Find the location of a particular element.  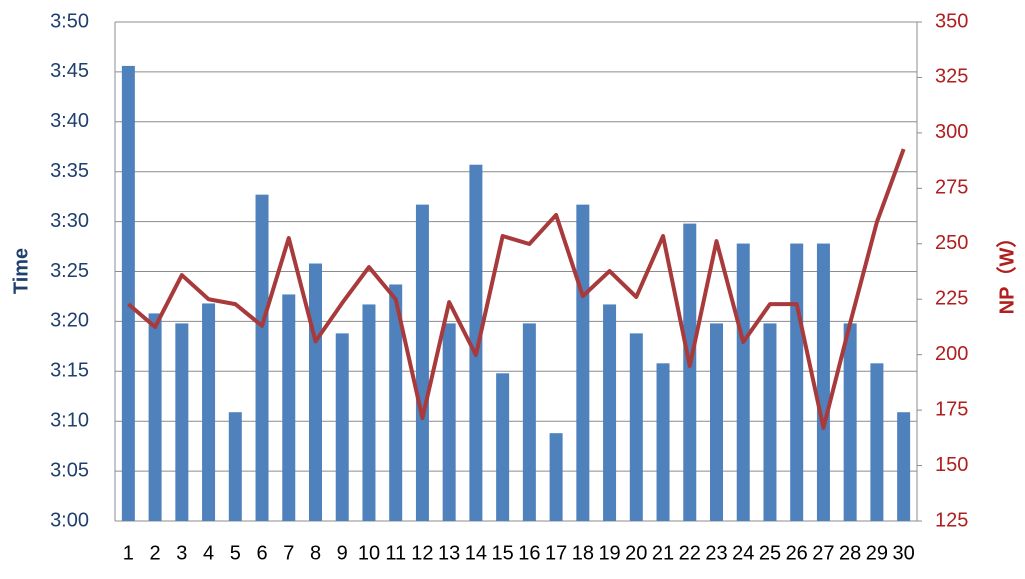

x-tick-label: 1 is located at coordinates (128, 553).